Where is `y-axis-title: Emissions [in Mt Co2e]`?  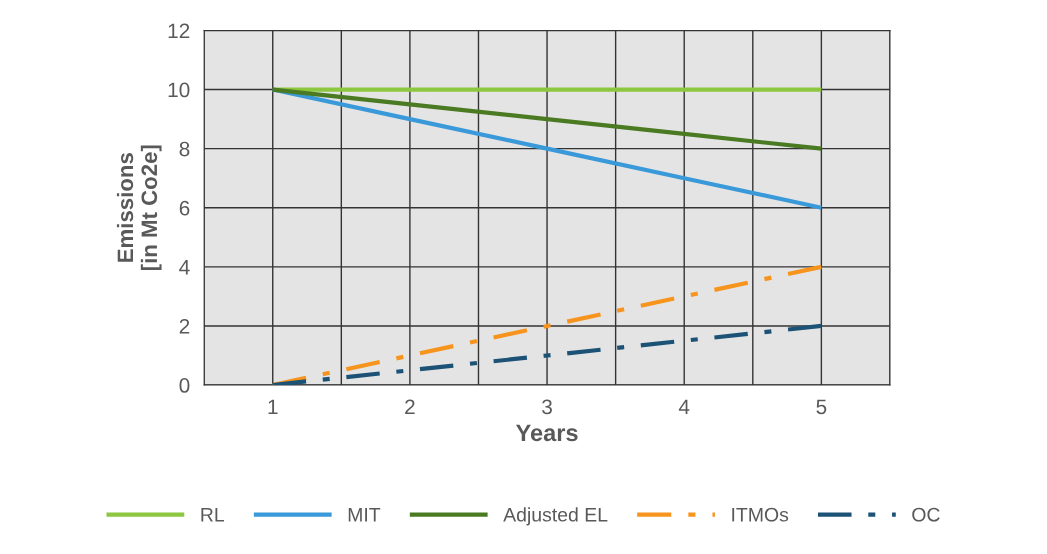
y-axis-title: Emissions [in Mt Co2e] is located at coordinates (139, 208).